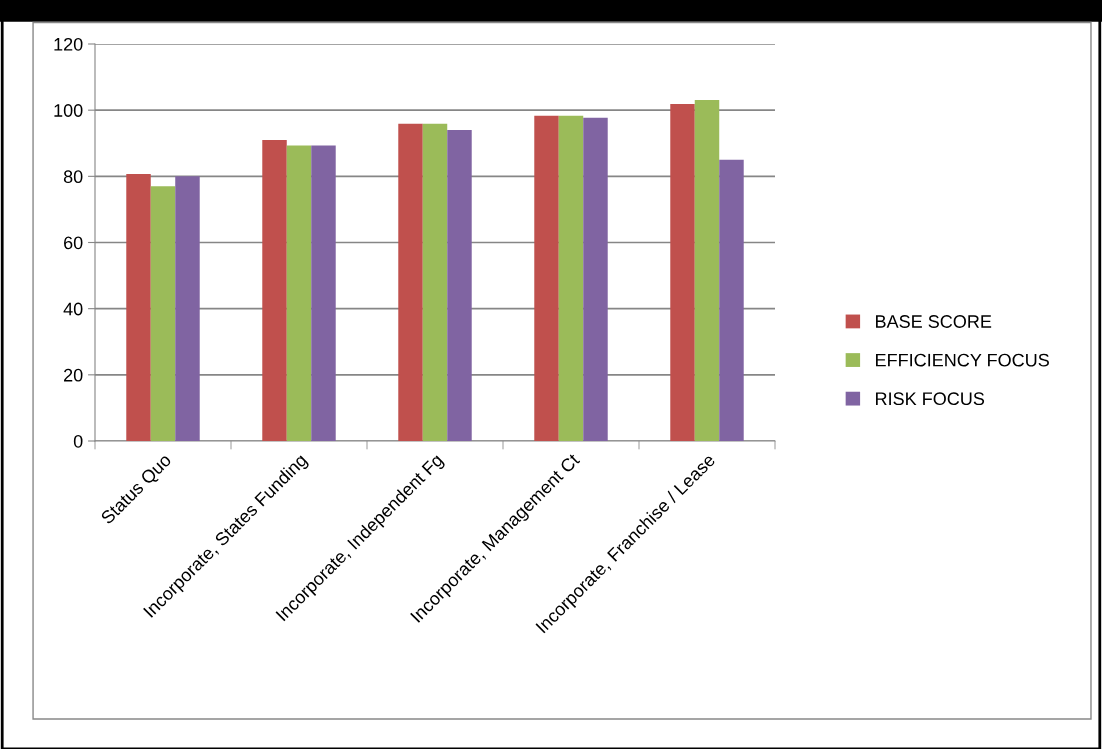 The width and height of the screenshot is (1102, 749). I want to click on y-tick-label: 20, so click(73, 375).